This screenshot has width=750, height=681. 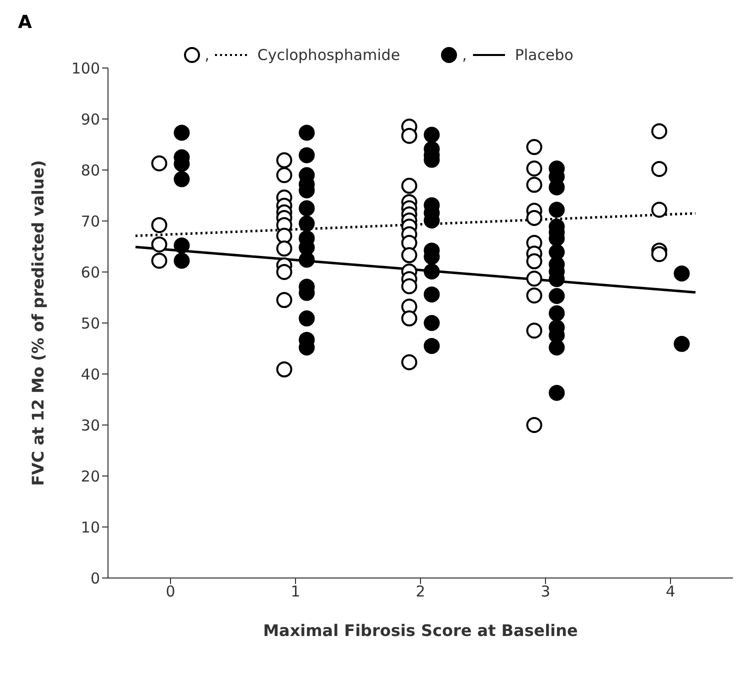 What do you see at coordinates (90, 119) in the screenshot?
I see `y-tick-label: 90` at bounding box center [90, 119].